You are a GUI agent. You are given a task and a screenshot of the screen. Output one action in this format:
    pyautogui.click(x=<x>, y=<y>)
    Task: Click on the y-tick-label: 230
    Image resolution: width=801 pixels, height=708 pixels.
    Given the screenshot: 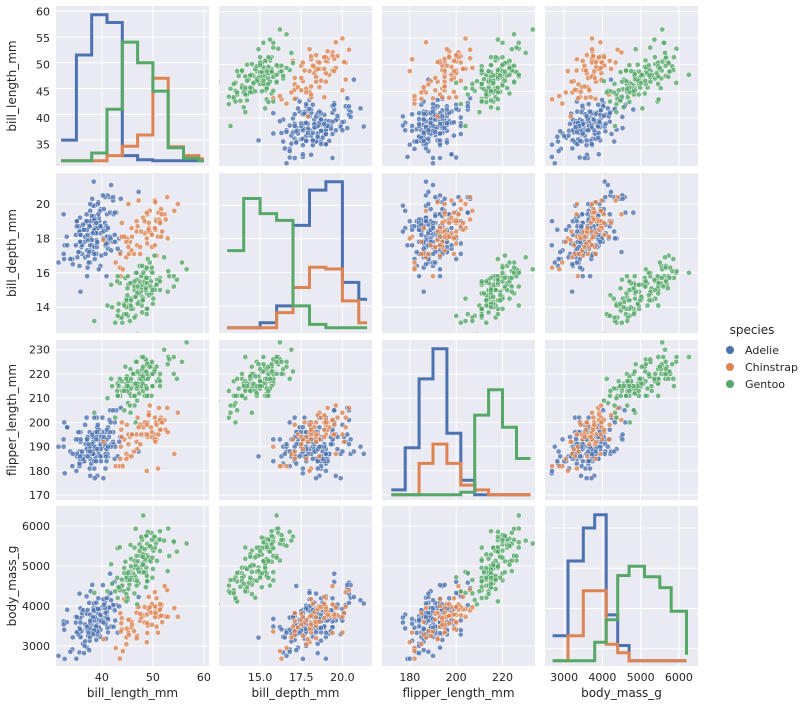 What is the action you would take?
    pyautogui.click(x=39, y=350)
    